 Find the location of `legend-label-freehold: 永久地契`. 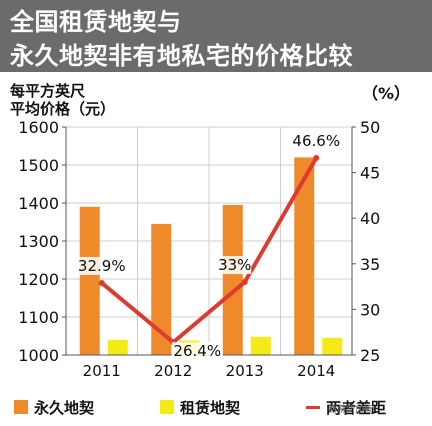

legend-label-freehold: 永久地契 is located at coordinates (64, 407).